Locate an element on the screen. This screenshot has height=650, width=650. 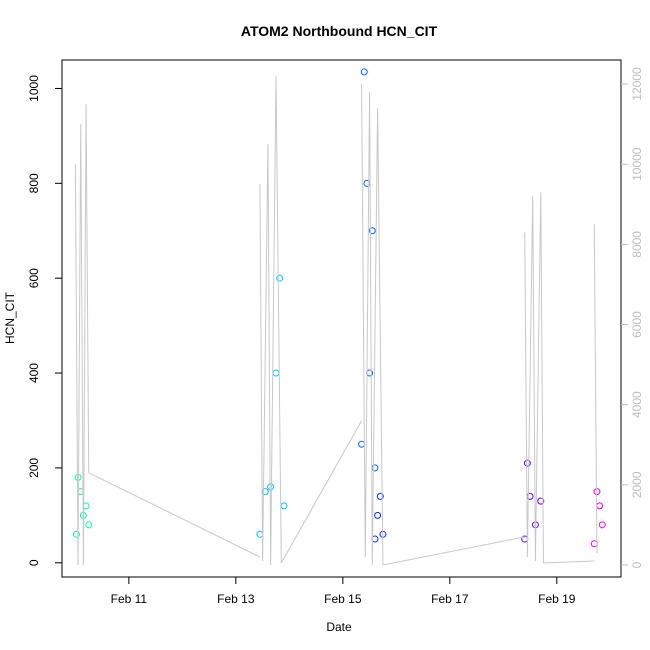
x-axis: Feb 11 Feb 13 Feb 15 Feb 17 Feb 19 is located at coordinates (343, 591).